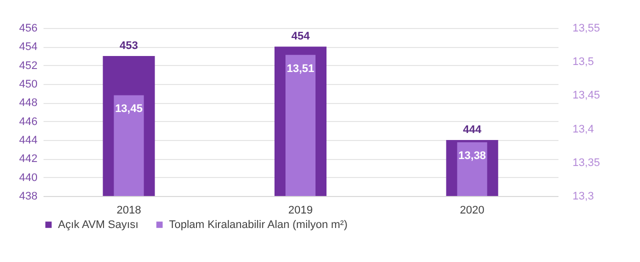  What do you see at coordinates (28, 47) in the screenshot?
I see `y-tick-label: 454` at bounding box center [28, 47].